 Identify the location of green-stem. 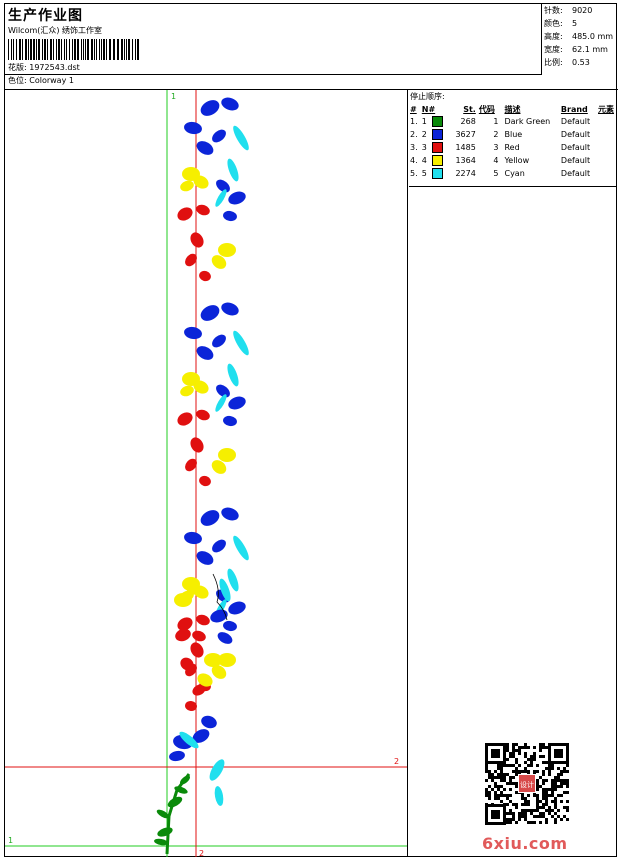
(178, 814).